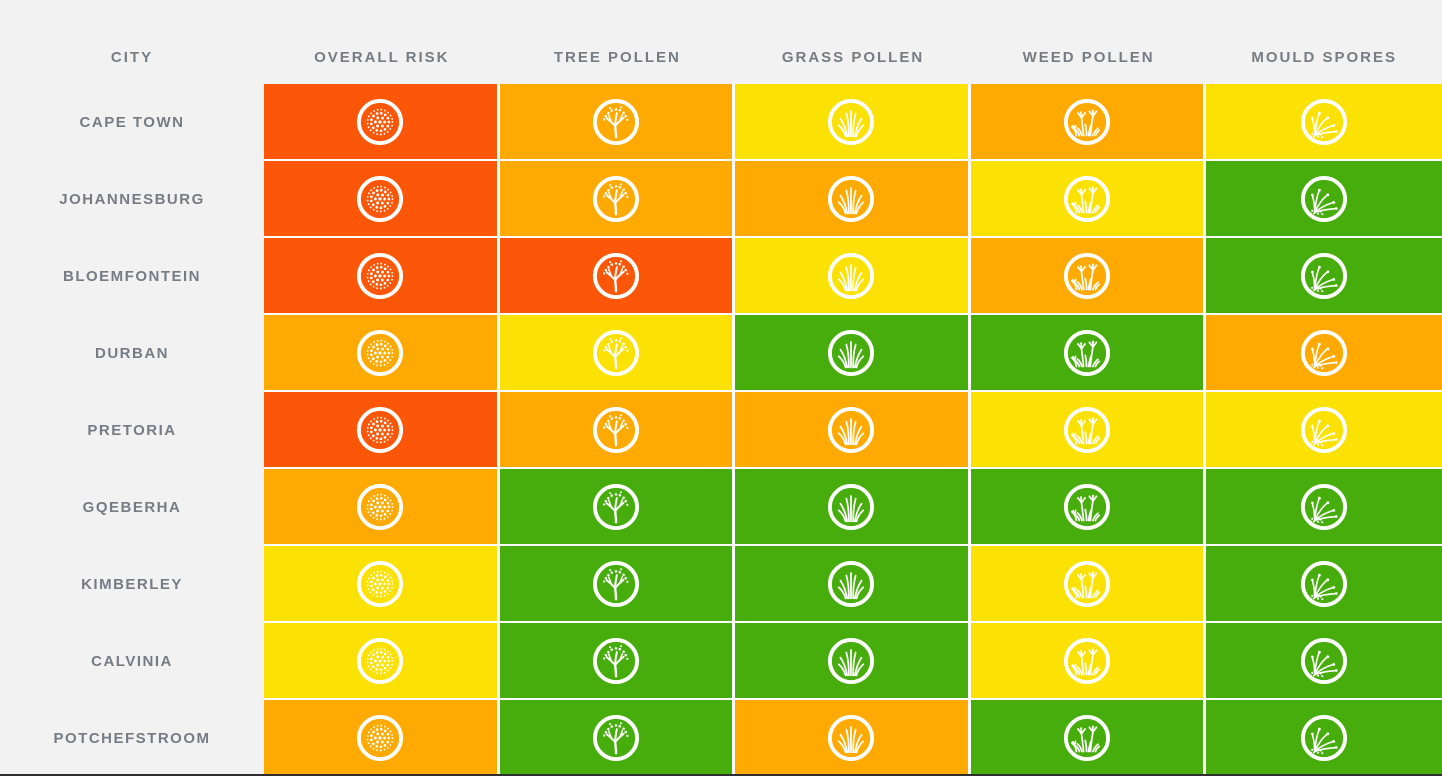  I want to click on city-label: CAPE TOWN, so click(132, 122).